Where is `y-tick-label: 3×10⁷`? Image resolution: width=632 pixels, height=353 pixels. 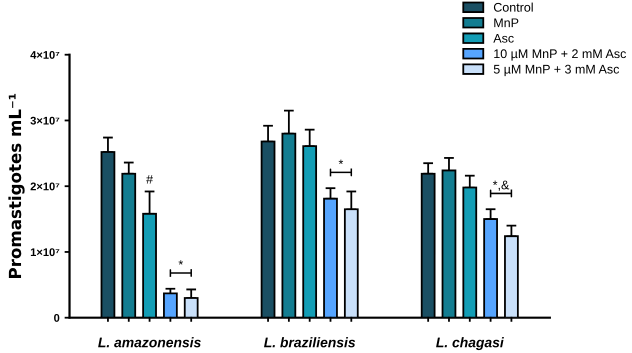 y-tick-label: 3×10⁷ is located at coordinates (45, 120).